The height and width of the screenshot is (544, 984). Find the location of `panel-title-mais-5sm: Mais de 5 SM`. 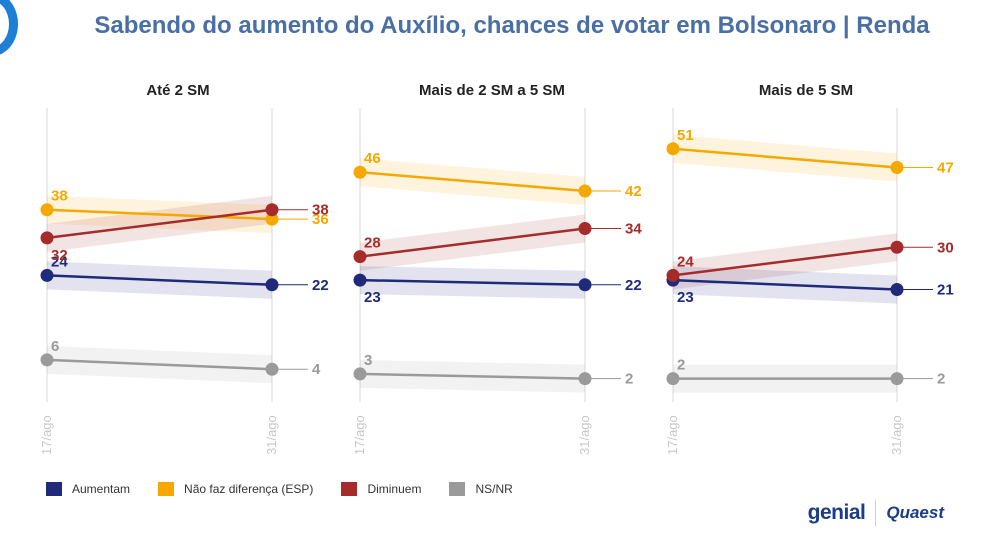

panel-title-mais-5sm: Mais de 5 SM is located at coordinates (806, 90).